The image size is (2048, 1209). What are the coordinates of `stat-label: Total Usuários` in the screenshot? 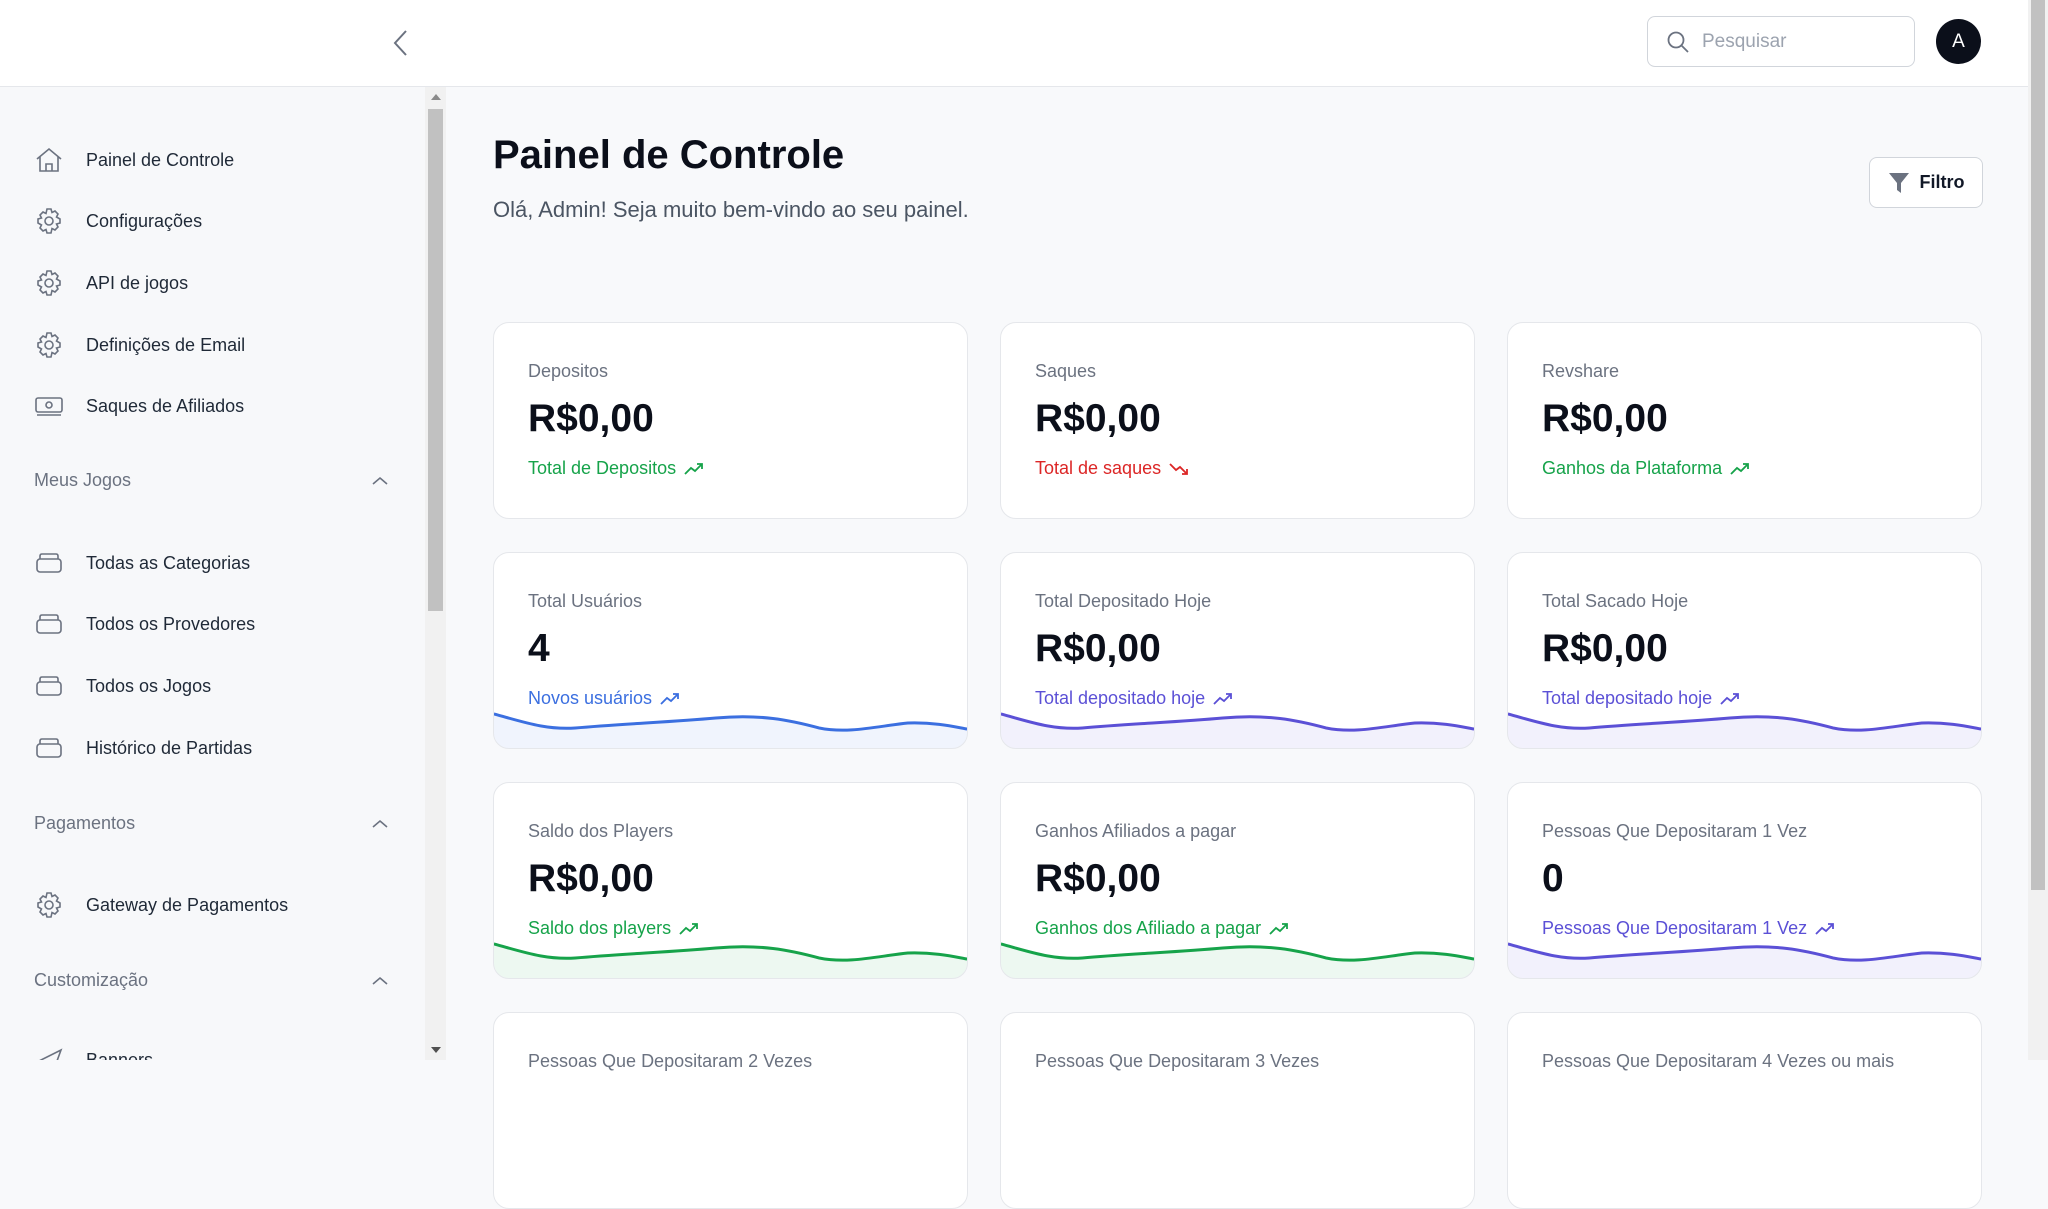 It's located at (585, 601).